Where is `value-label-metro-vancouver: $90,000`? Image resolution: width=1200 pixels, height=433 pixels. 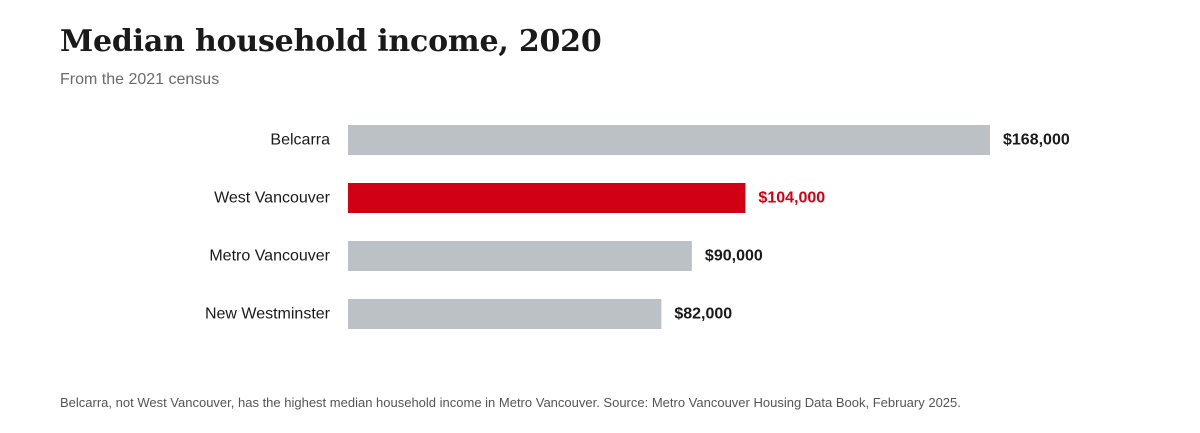 value-label-metro-vancouver: $90,000 is located at coordinates (734, 256).